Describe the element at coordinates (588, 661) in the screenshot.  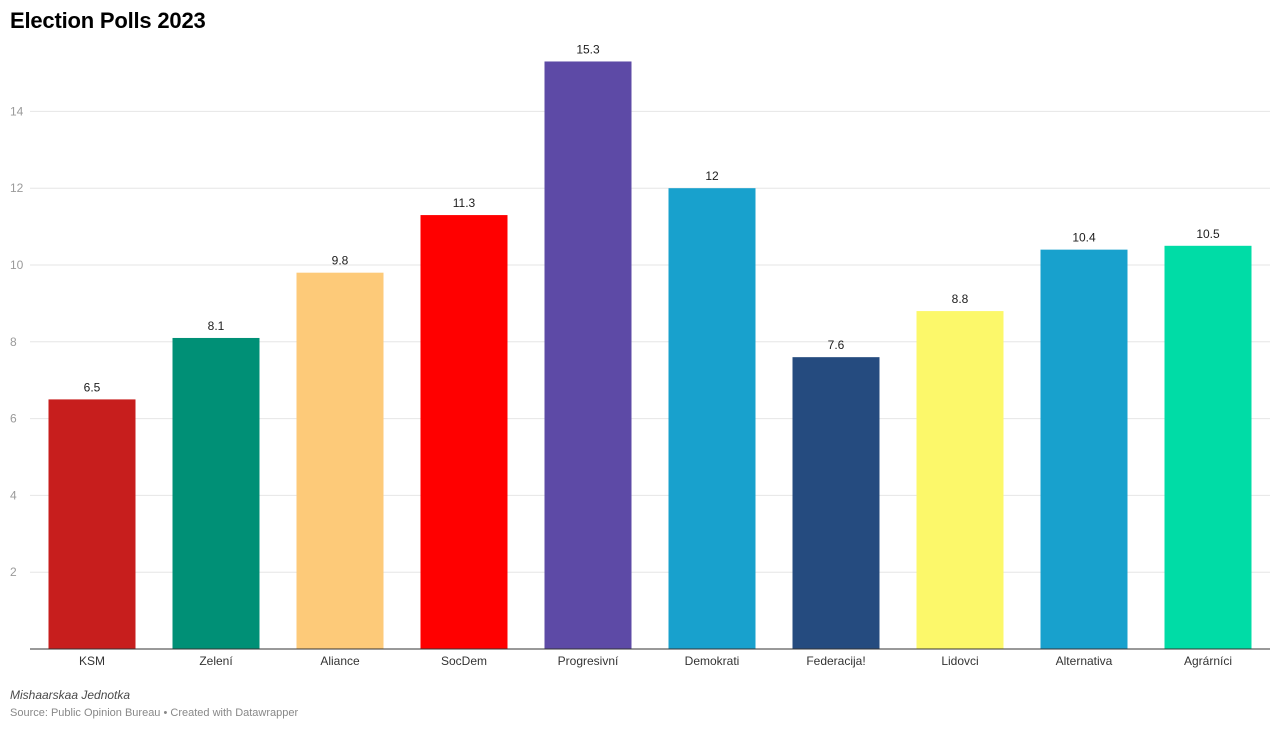
I see `category-label: Progresivní` at that location.